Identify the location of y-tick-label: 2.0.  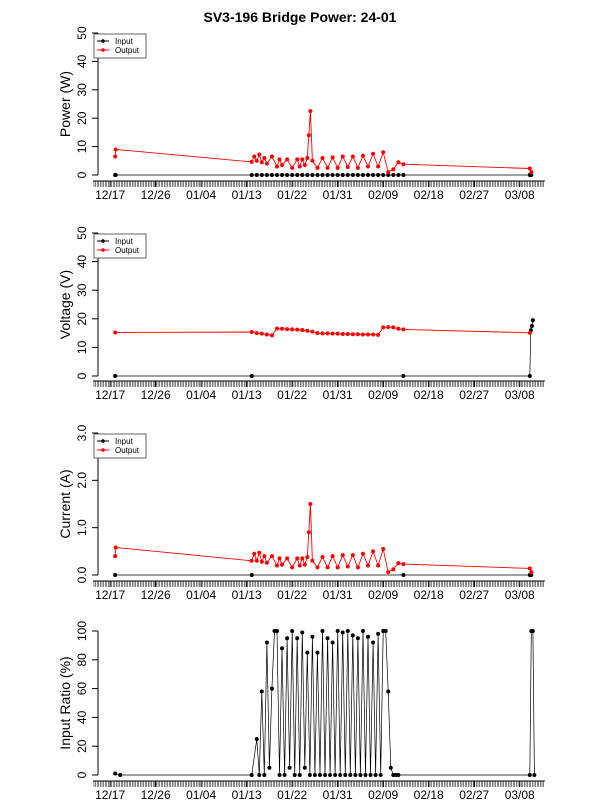
(82, 480).